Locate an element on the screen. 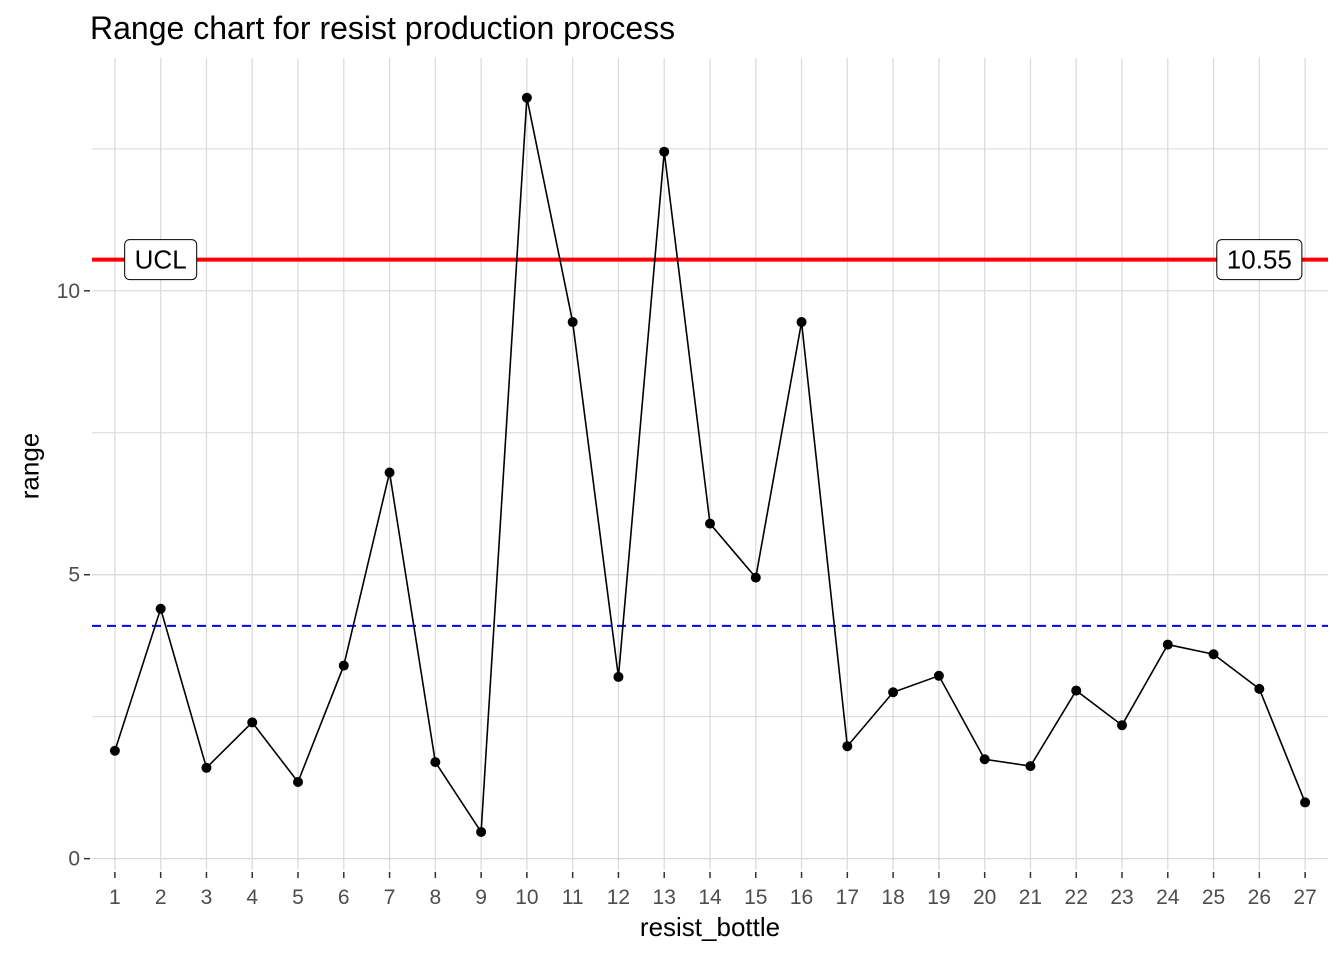  x-tick-label: 7 is located at coordinates (390, 897).